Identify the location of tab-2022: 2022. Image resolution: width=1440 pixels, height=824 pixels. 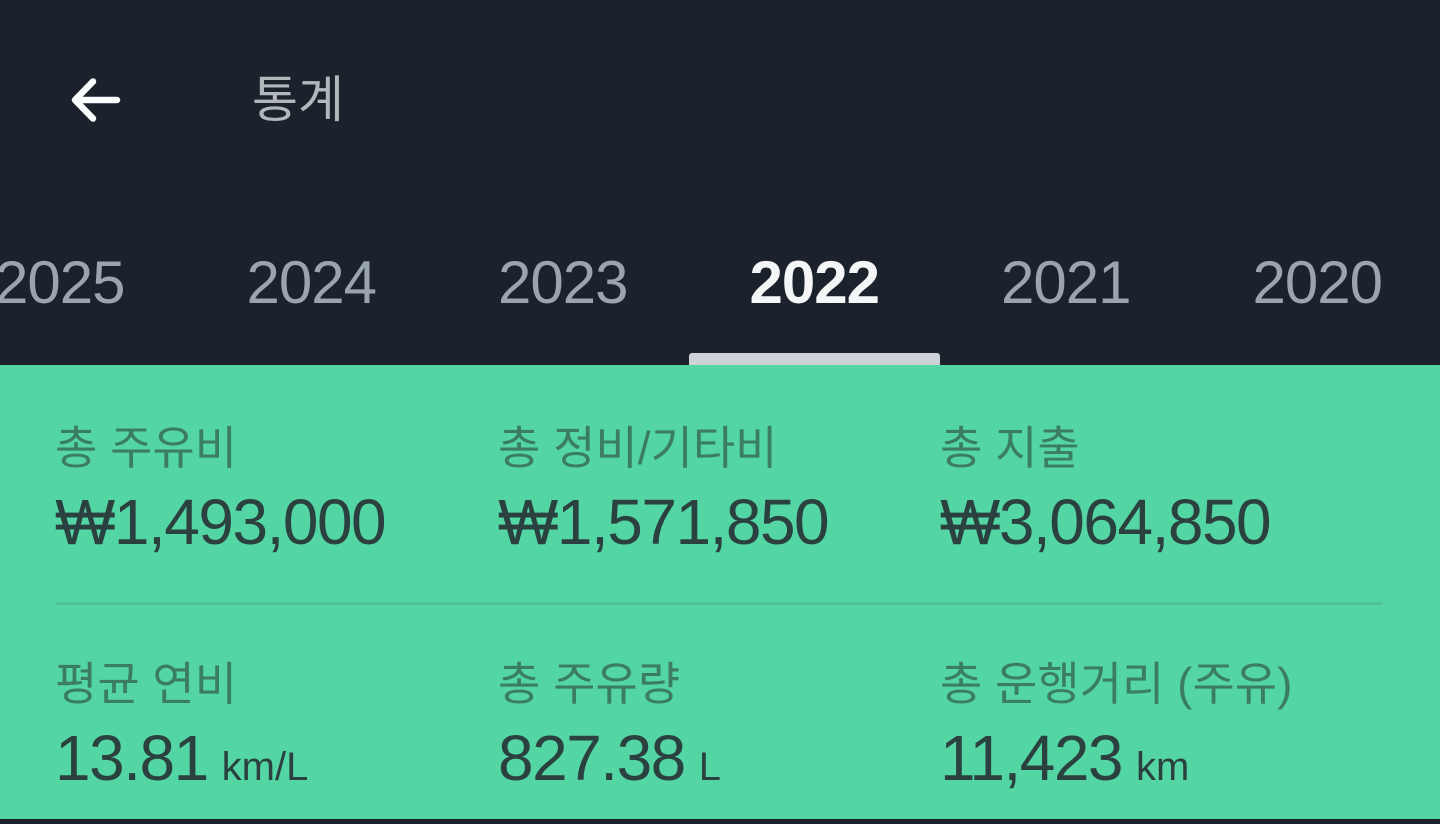
(814, 282).